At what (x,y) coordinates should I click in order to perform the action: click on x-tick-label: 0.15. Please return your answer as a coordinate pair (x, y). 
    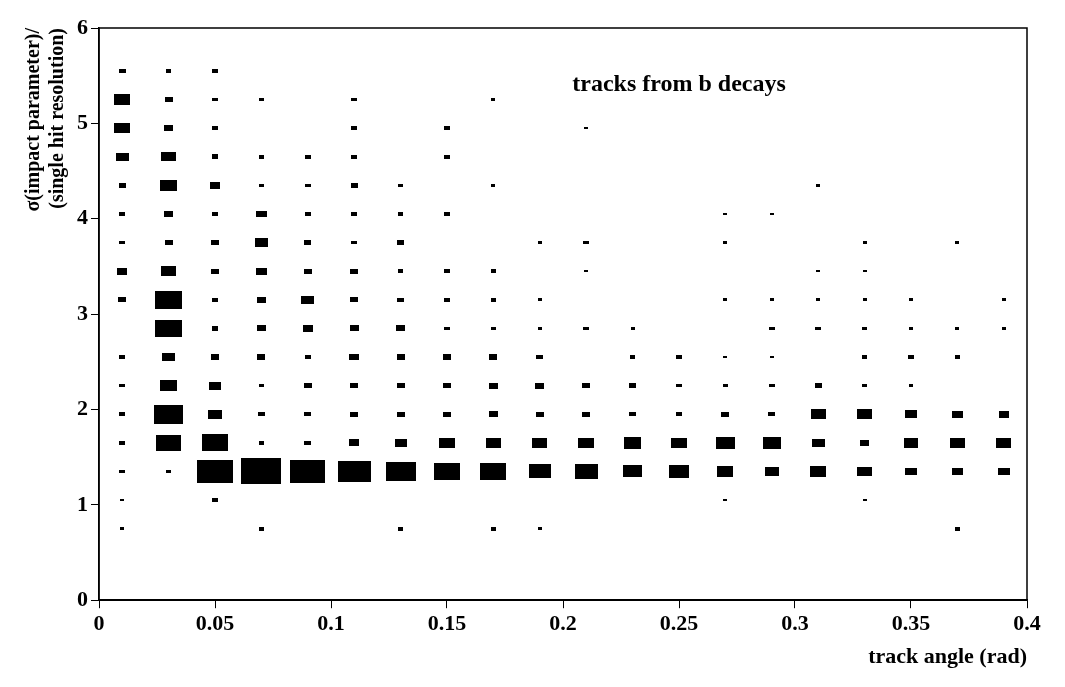
    Looking at the image, I should click on (447, 623).